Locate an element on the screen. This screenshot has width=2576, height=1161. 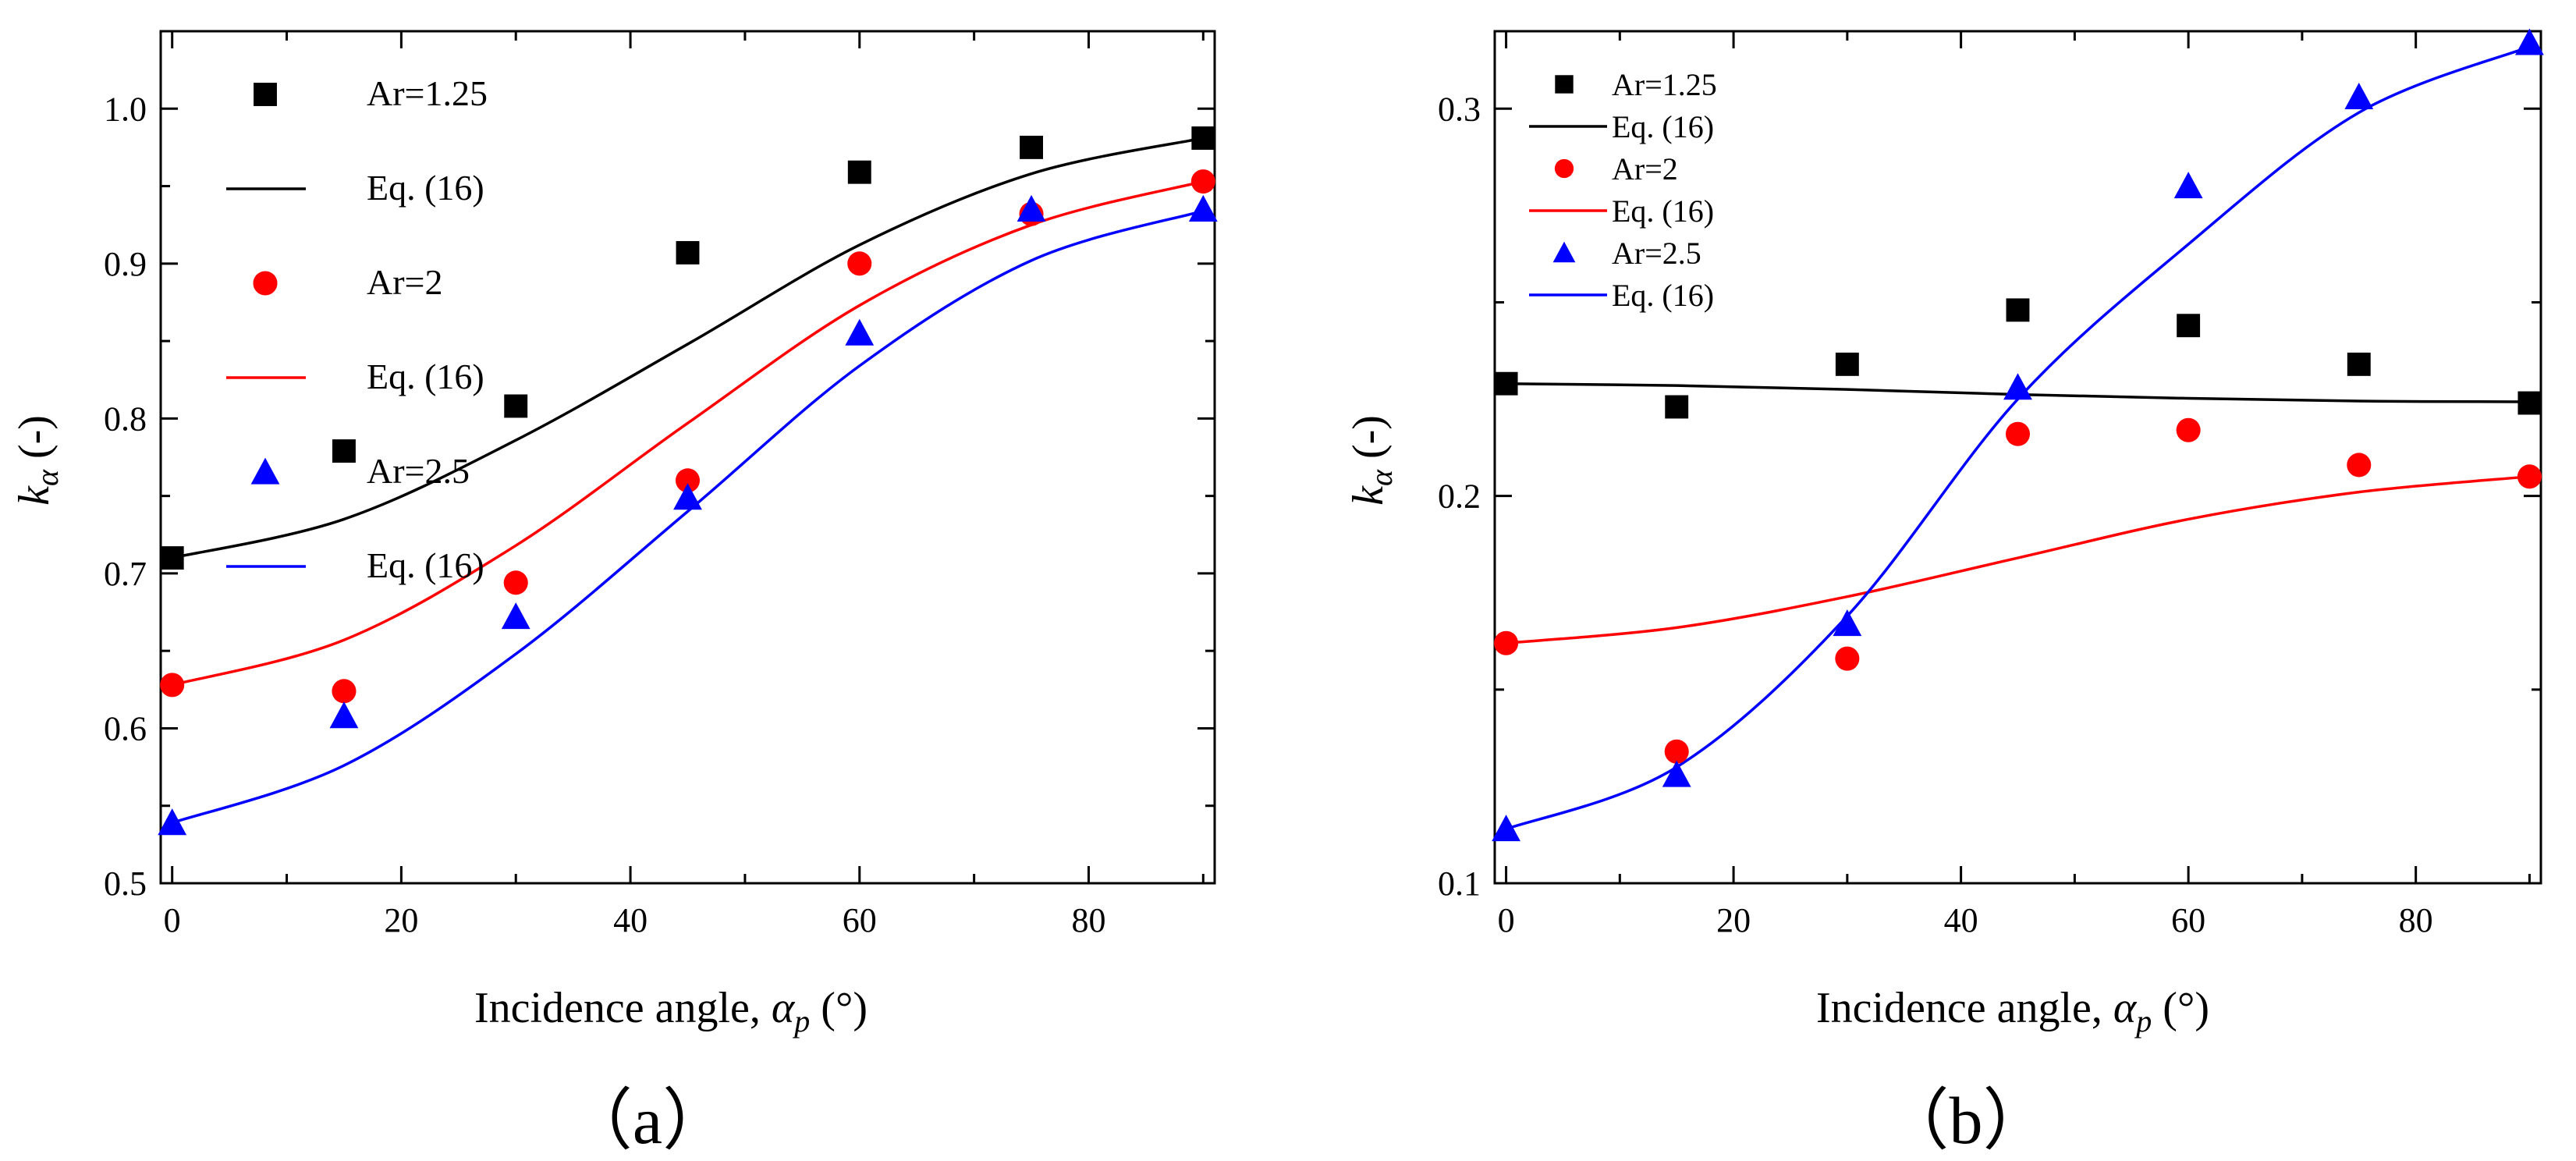
y-tick-label: 0.1 is located at coordinates (1459, 884).